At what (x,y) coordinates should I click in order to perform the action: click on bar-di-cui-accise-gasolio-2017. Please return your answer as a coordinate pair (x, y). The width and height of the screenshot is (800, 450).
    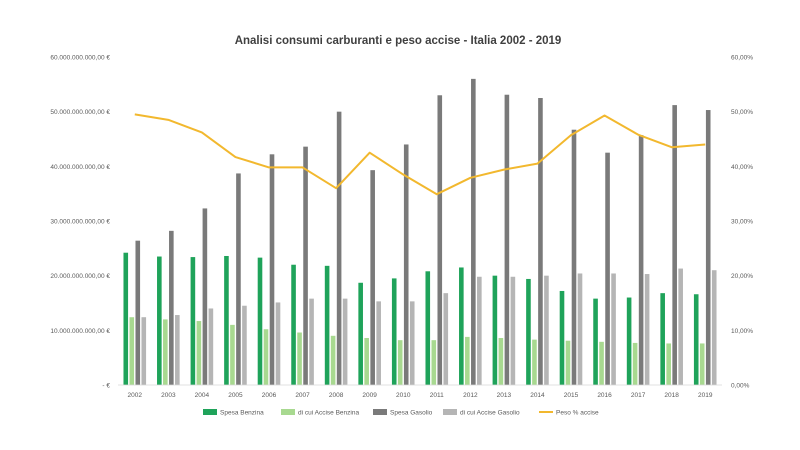
    Looking at the image, I should click on (647, 329).